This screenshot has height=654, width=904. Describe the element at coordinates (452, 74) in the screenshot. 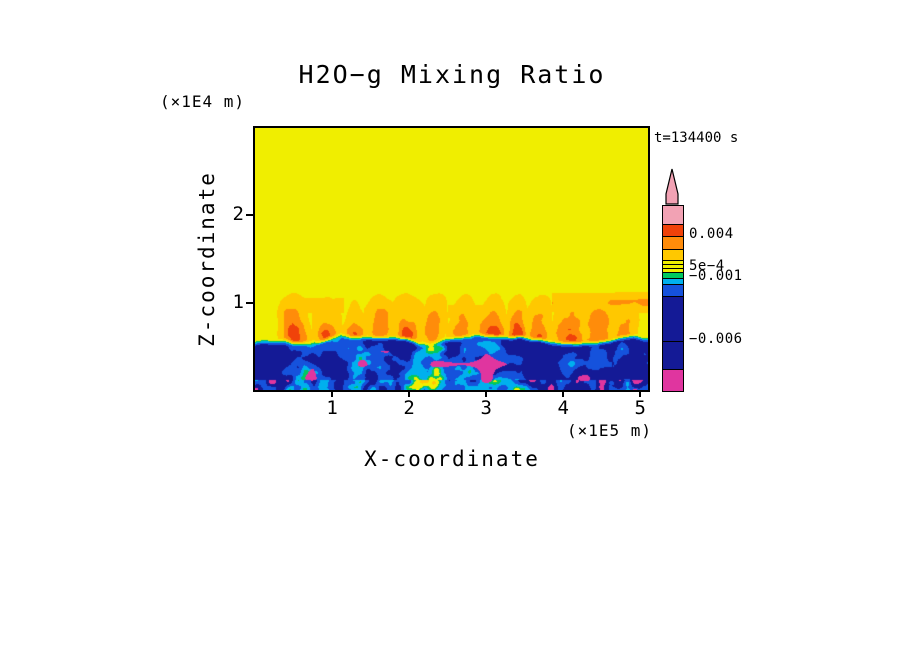

I see `chart-title: H2O−g Mixing Ratio` at that location.